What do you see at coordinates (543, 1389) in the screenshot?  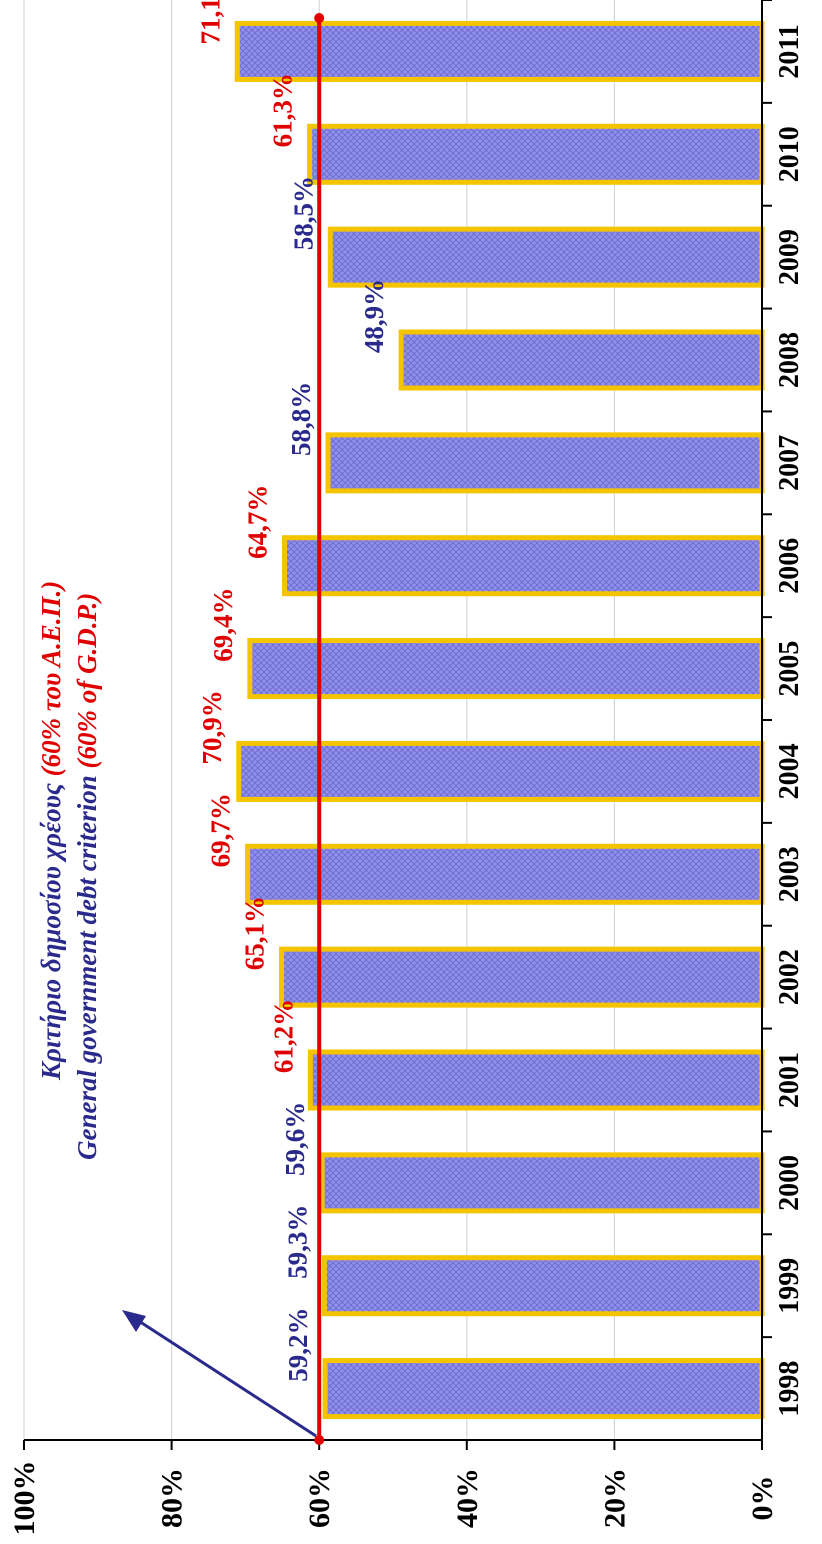 I see `bar-1998` at bounding box center [543, 1389].